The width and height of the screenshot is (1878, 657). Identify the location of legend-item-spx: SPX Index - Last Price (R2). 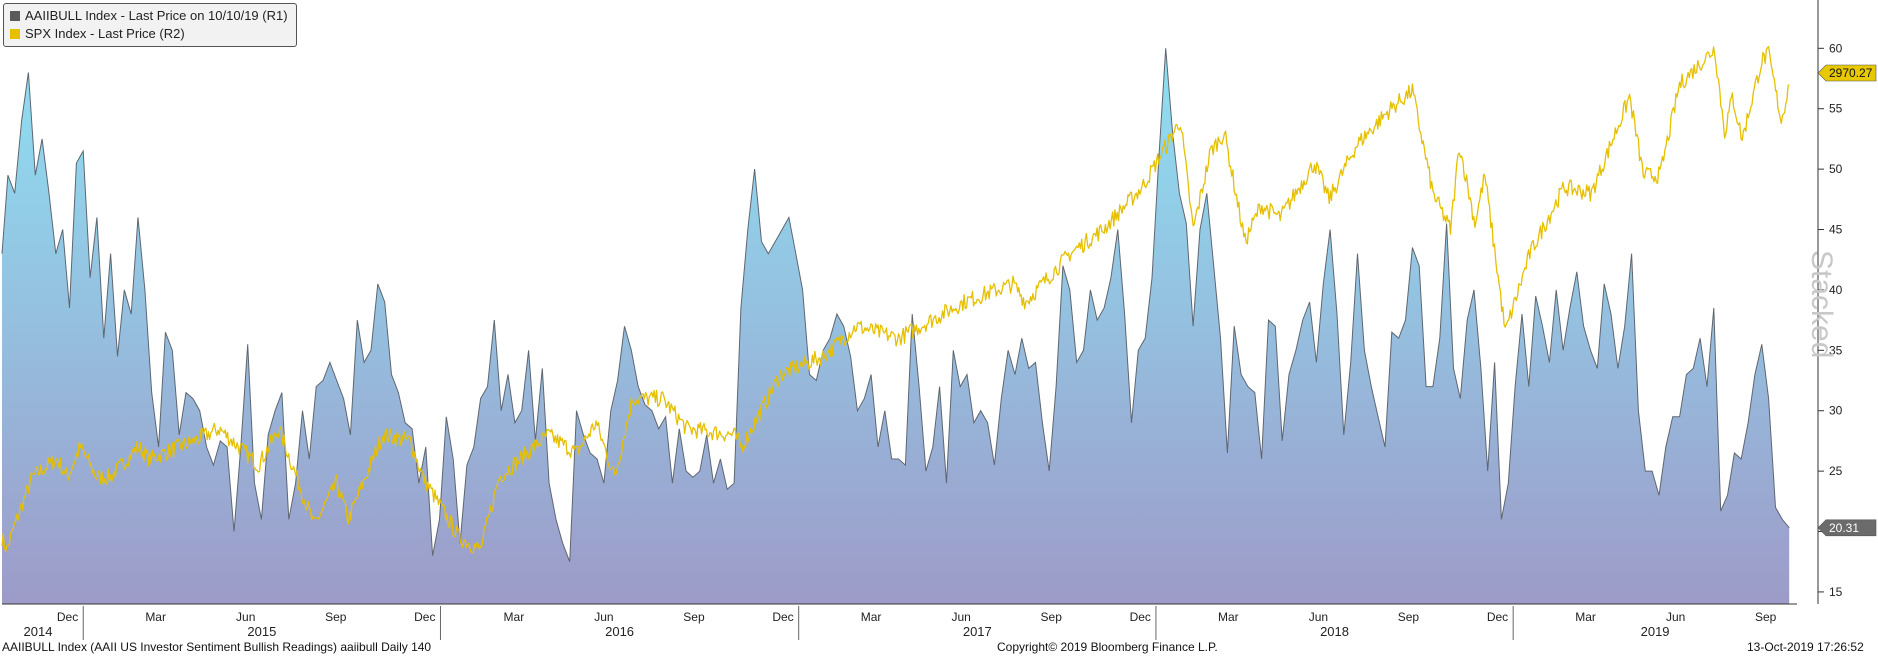
(149, 34).